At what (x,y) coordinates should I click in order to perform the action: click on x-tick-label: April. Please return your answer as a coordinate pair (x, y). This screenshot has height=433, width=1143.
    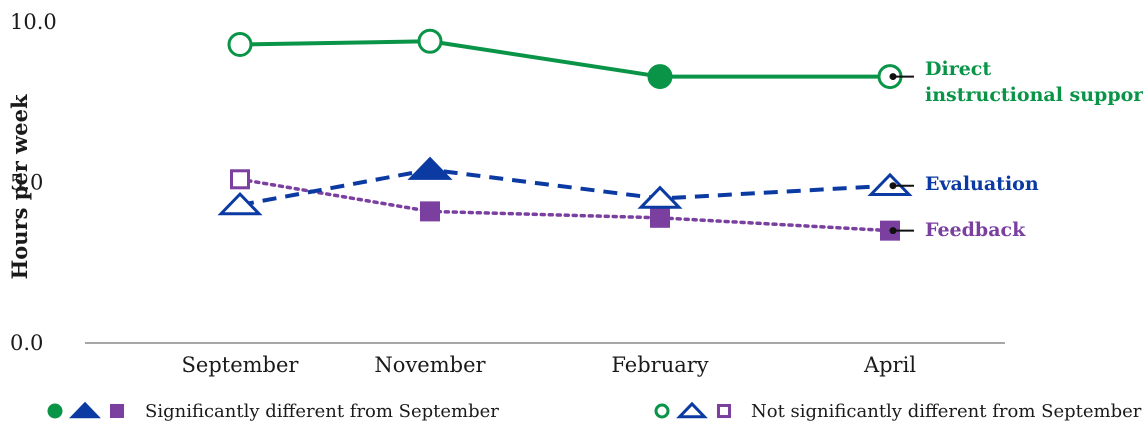
    Looking at the image, I should click on (889, 365).